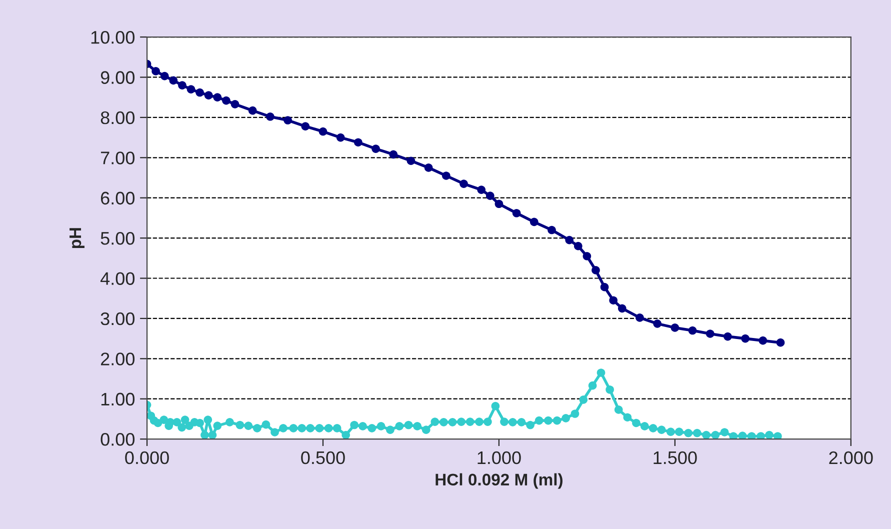 This screenshot has height=529, width=891. I want to click on y-tick-label: 7.00, so click(117, 158).